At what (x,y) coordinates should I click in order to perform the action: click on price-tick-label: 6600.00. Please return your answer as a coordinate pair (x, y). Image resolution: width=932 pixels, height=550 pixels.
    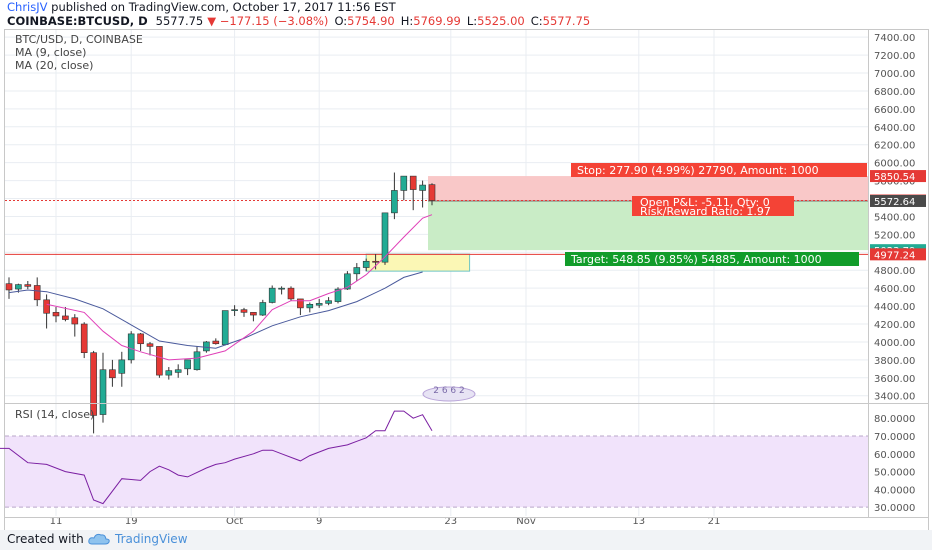
    Looking at the image, I should click on (894, 110).